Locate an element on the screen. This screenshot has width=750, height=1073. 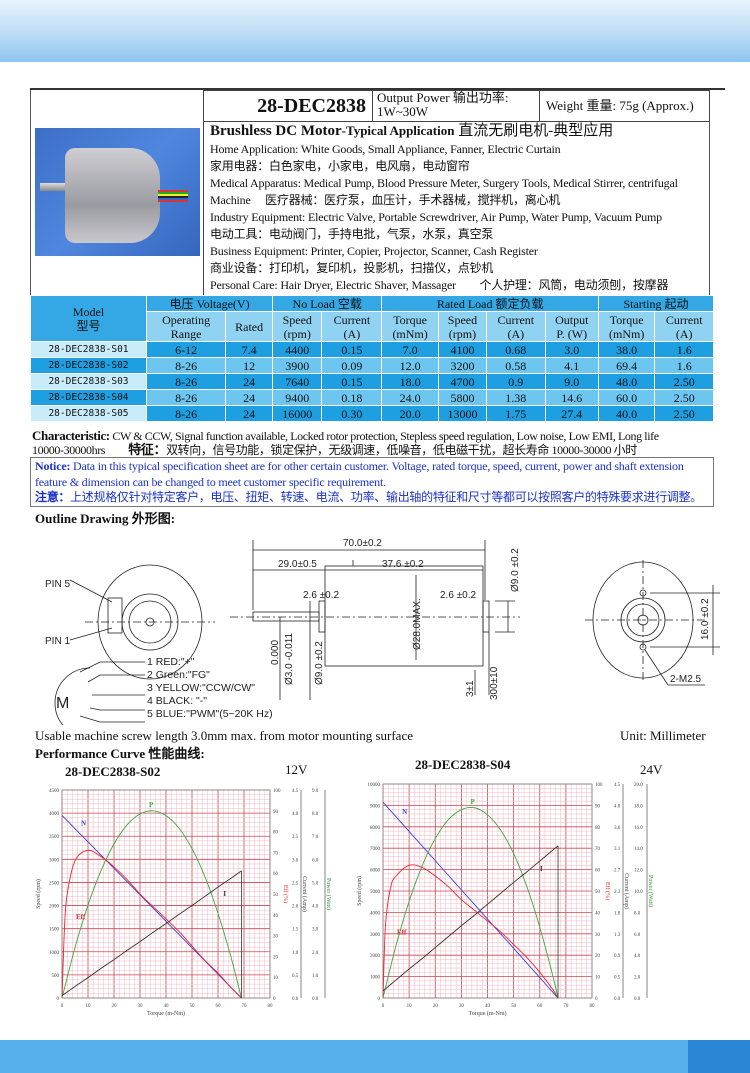
dim-wire: 300±10 is located at coordinates (494, 683).